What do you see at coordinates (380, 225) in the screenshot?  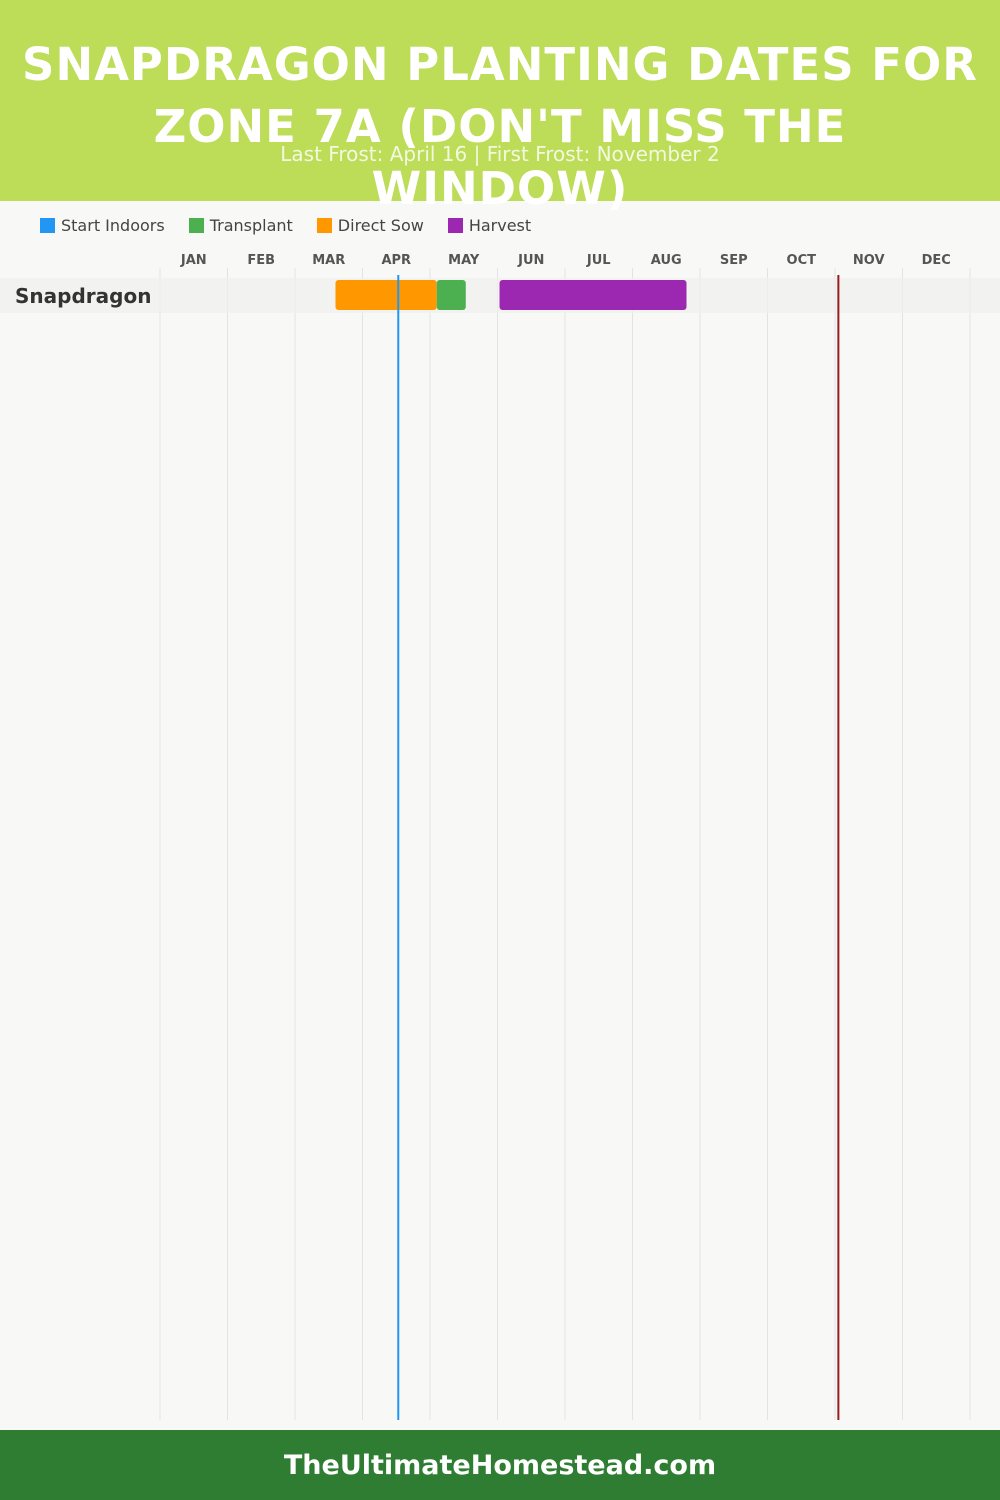 I see `legend-label-direct-sow: Direct Sow` at bounding box center [380, 225].